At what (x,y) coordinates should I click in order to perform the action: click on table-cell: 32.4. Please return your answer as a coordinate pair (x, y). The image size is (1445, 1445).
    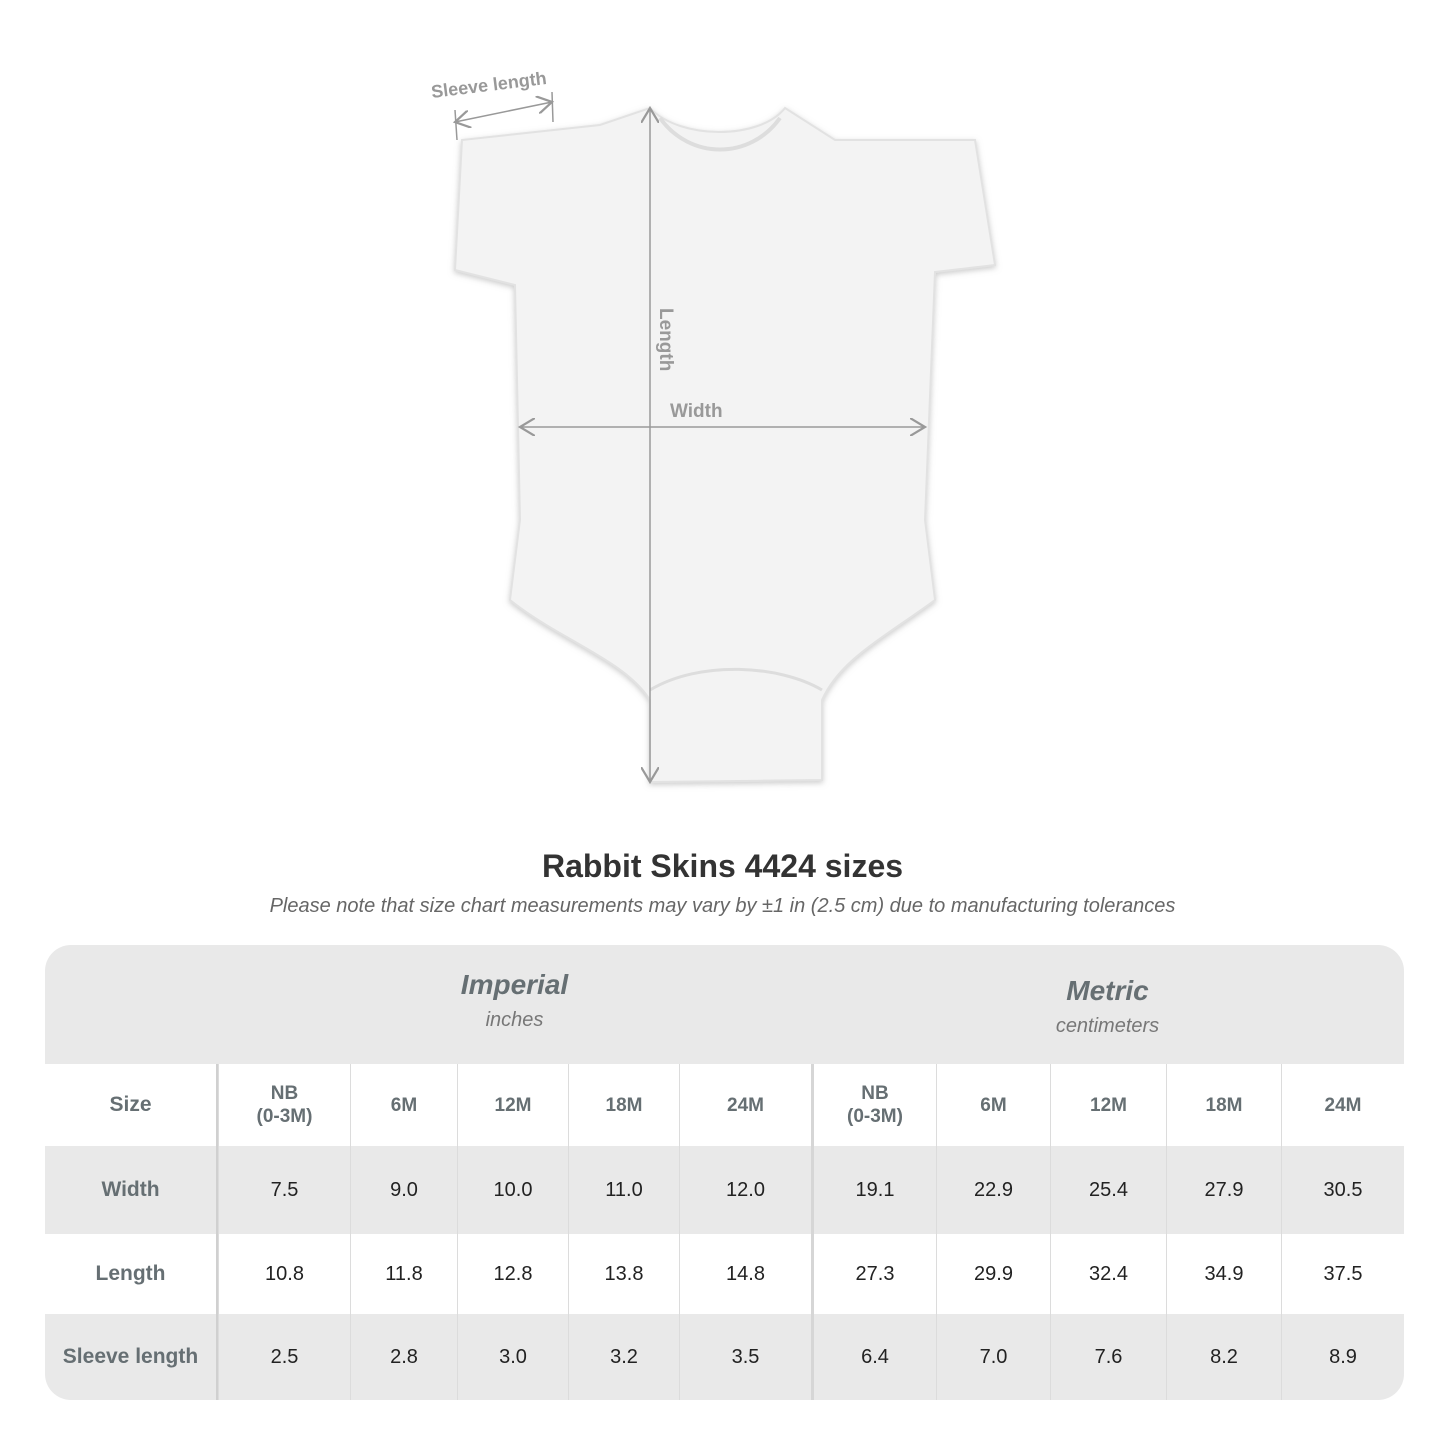
    Looking at the image, I should click on (1108, 1274).